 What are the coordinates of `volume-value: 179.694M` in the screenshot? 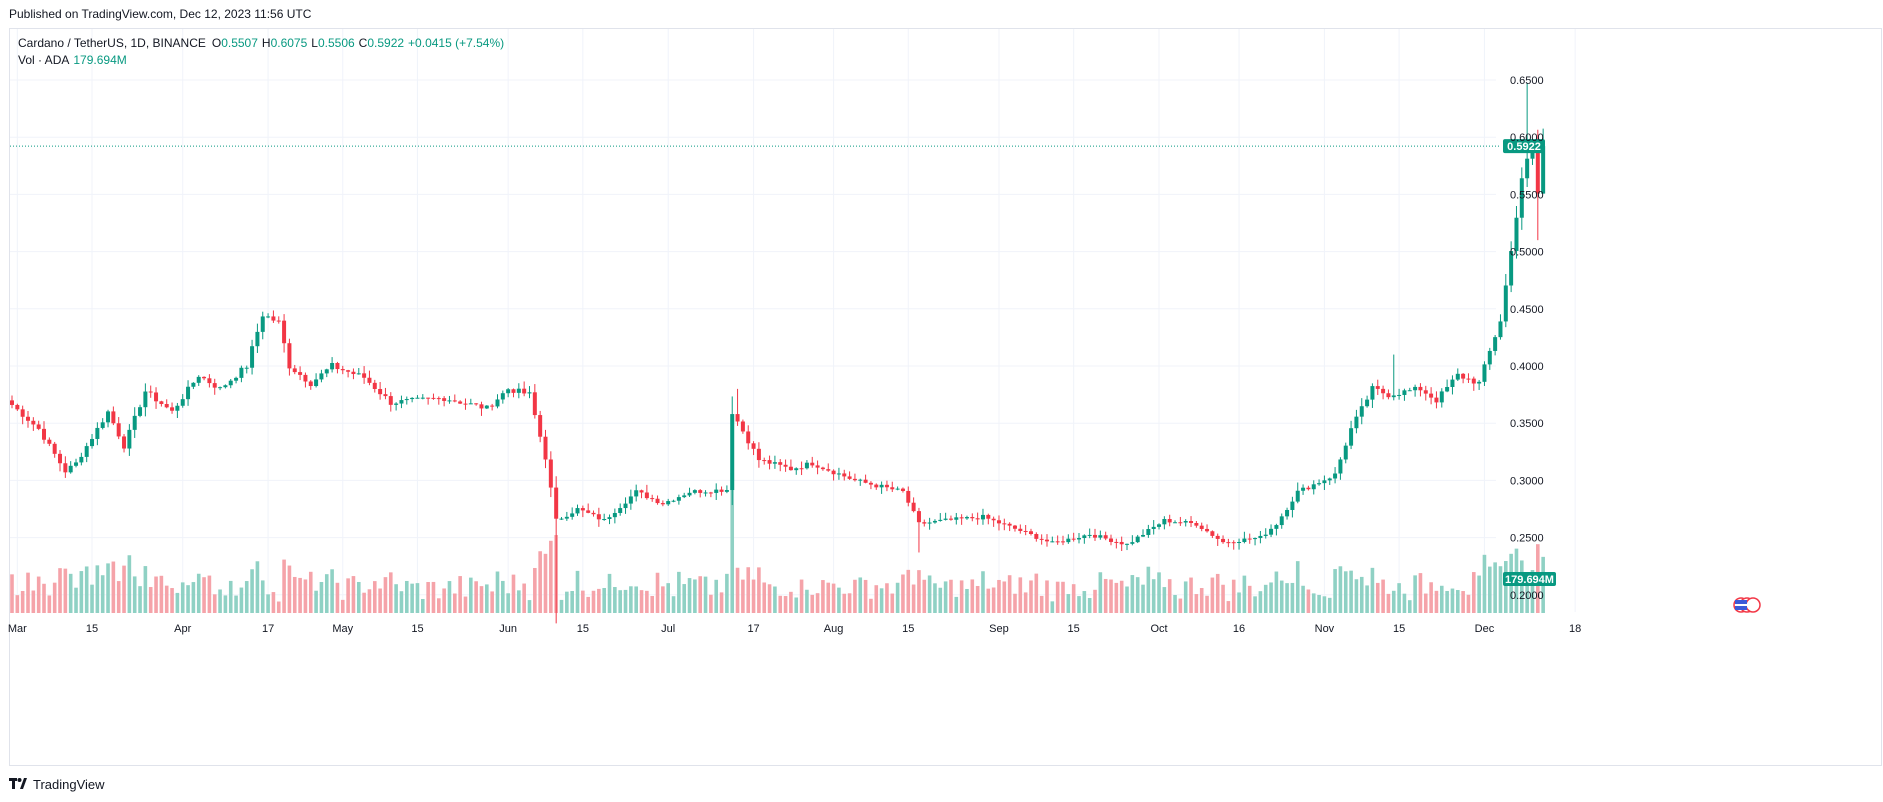 It's located at (100, 59).